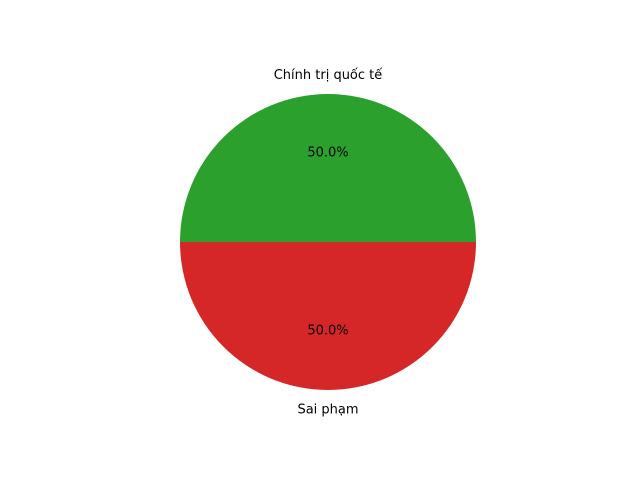 The image size is (640, 480). Describe the element at coordinates (327, 153) in the screenshot. I see `pie-pct-label-0: 50.0%` at that location.